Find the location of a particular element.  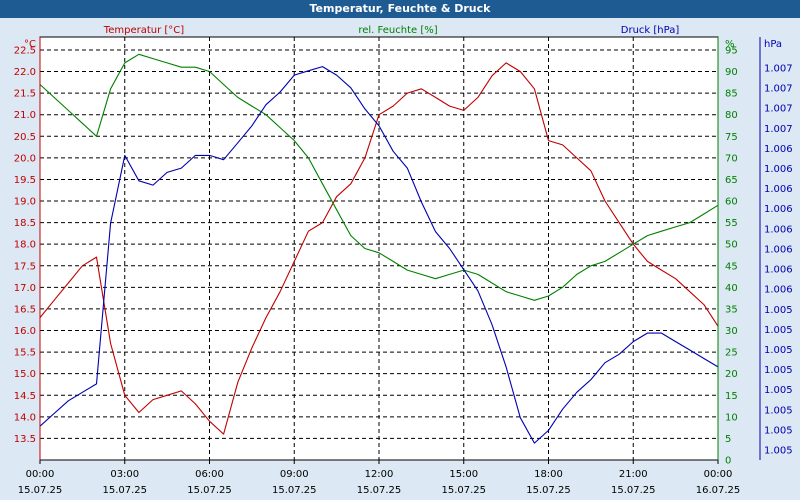

temperature-tick-label: 22.0 is located at coordinates (25, 72).